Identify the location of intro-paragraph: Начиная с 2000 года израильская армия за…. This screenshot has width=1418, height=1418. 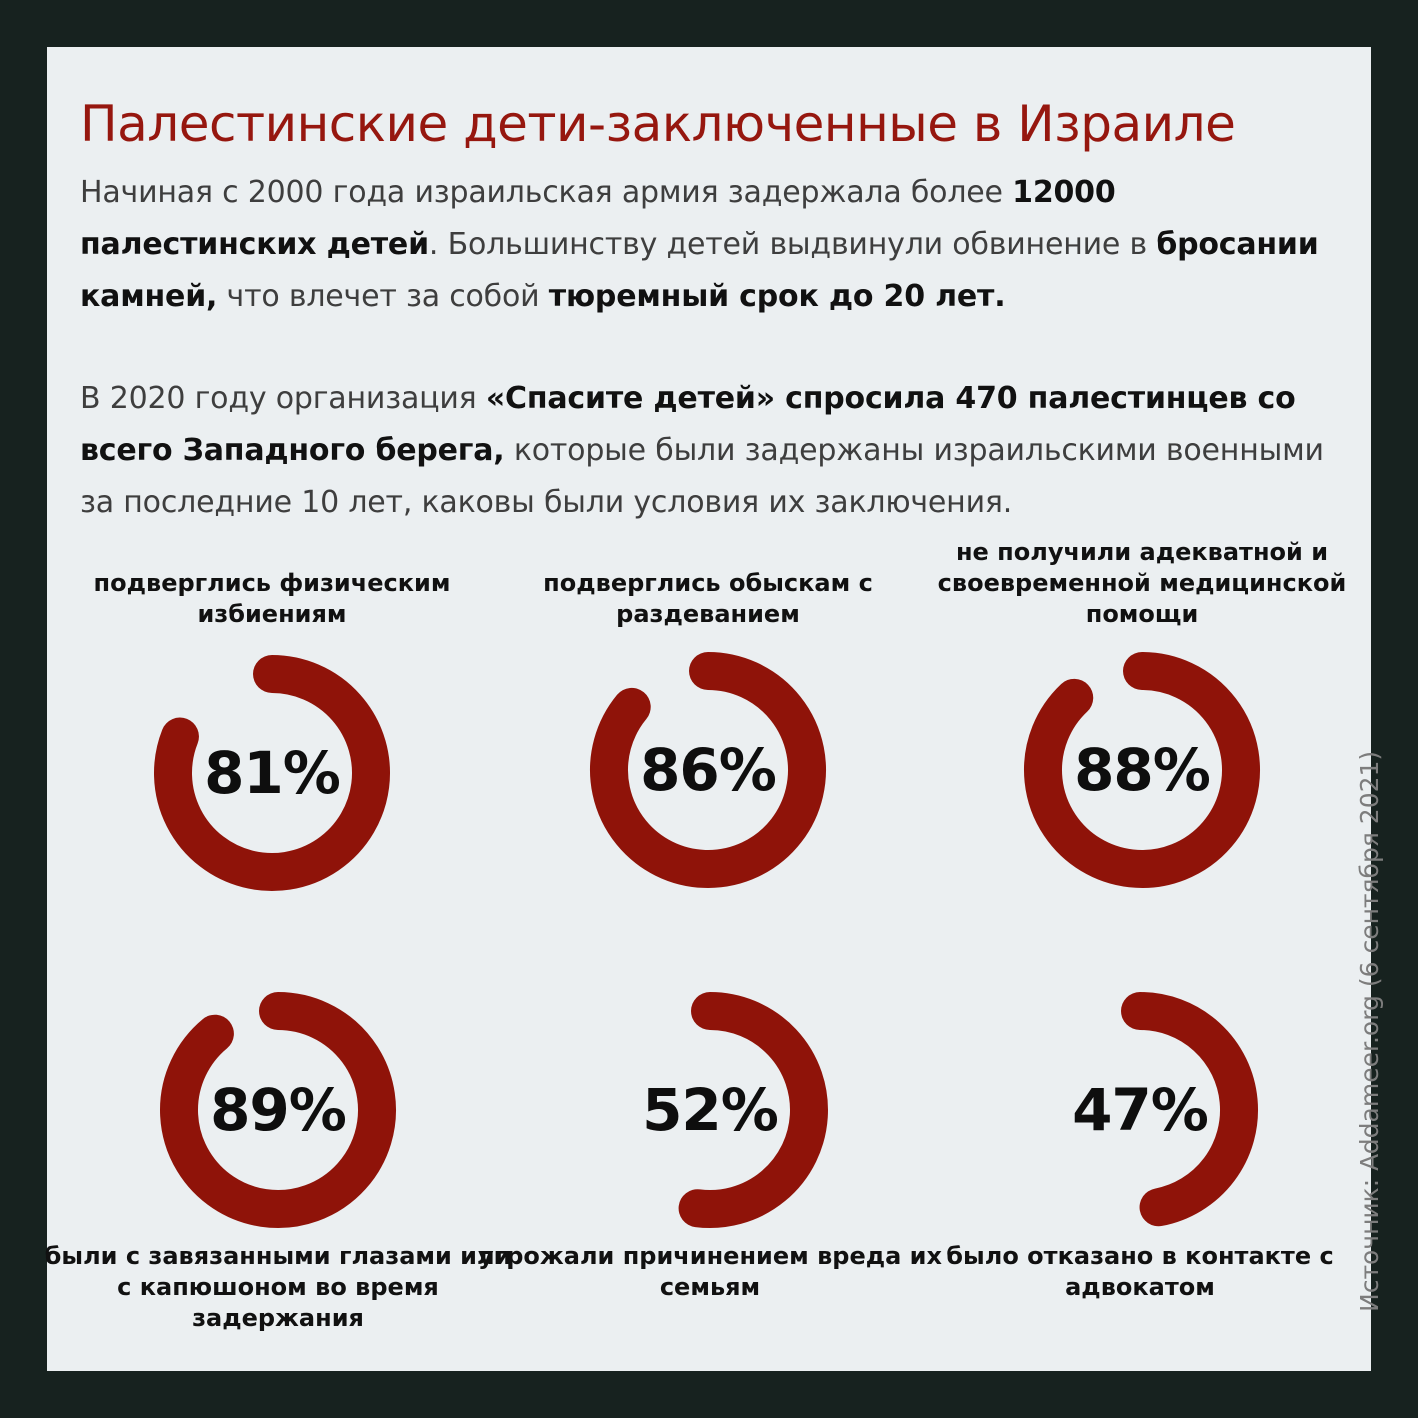
(705, 245).